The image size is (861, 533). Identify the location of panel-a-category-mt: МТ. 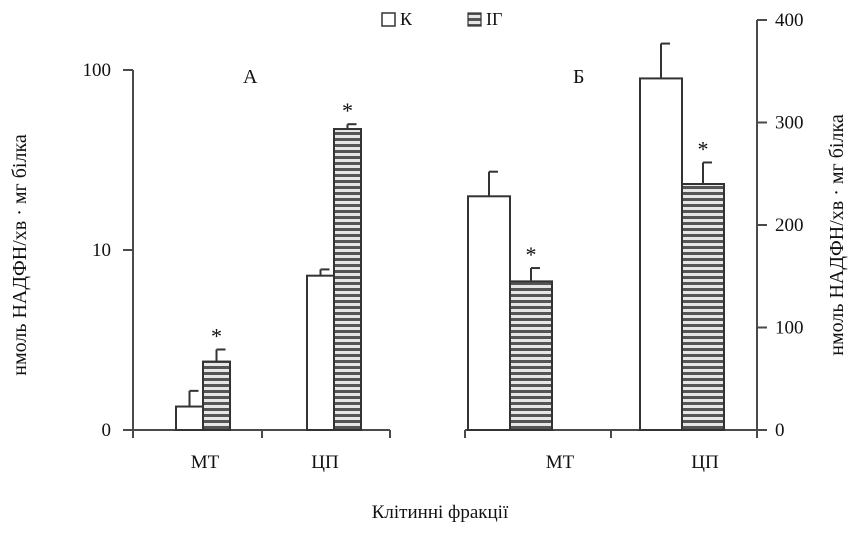
(205, 462).